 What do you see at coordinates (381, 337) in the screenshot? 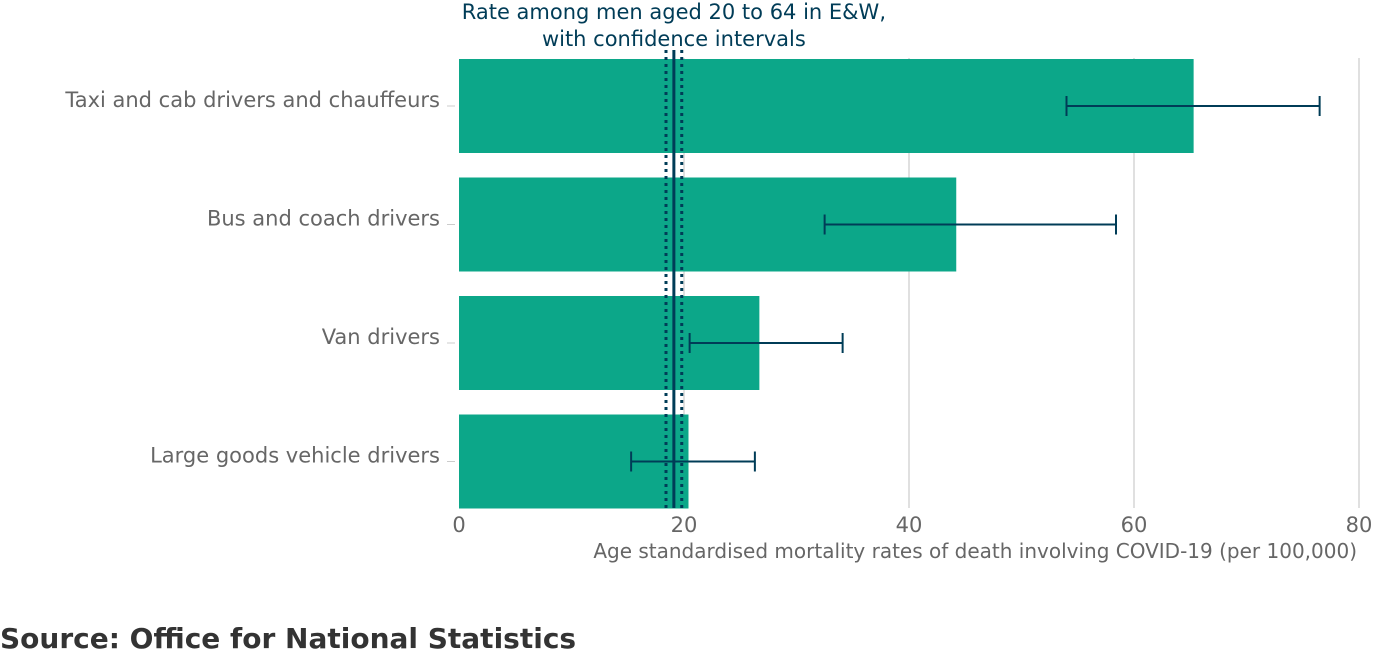
I see `category-label-2: Van drivers` at bounding box center [381, 337].